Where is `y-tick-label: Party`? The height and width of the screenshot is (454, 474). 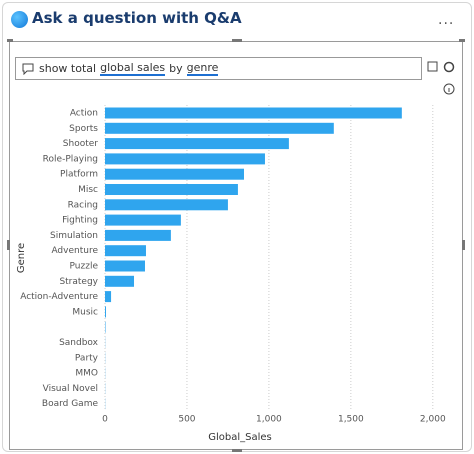
y-tick-label: Party is located at coordinates (87, 358).